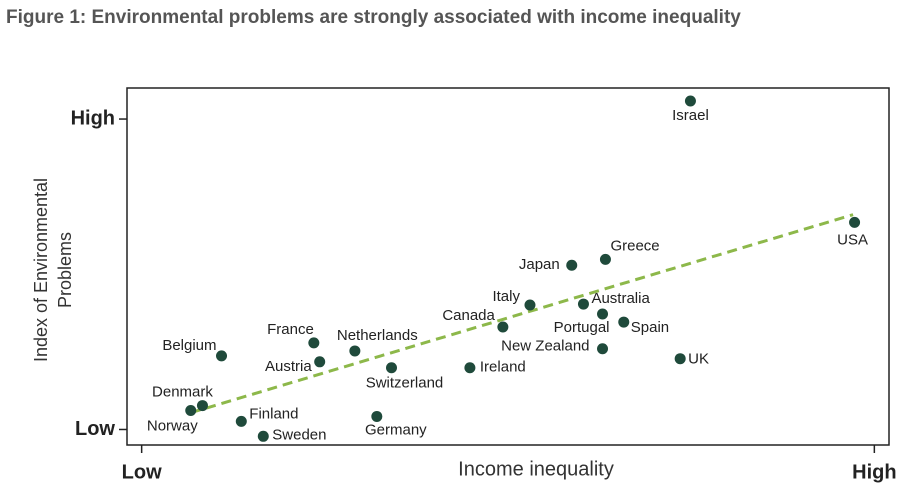 Image resolution: width=922 pixels, height=492 pixels. What do you see at coordinates (288, 366) in the screenshot?
I see `point-label: Austria` at bounding box center [288, 366].